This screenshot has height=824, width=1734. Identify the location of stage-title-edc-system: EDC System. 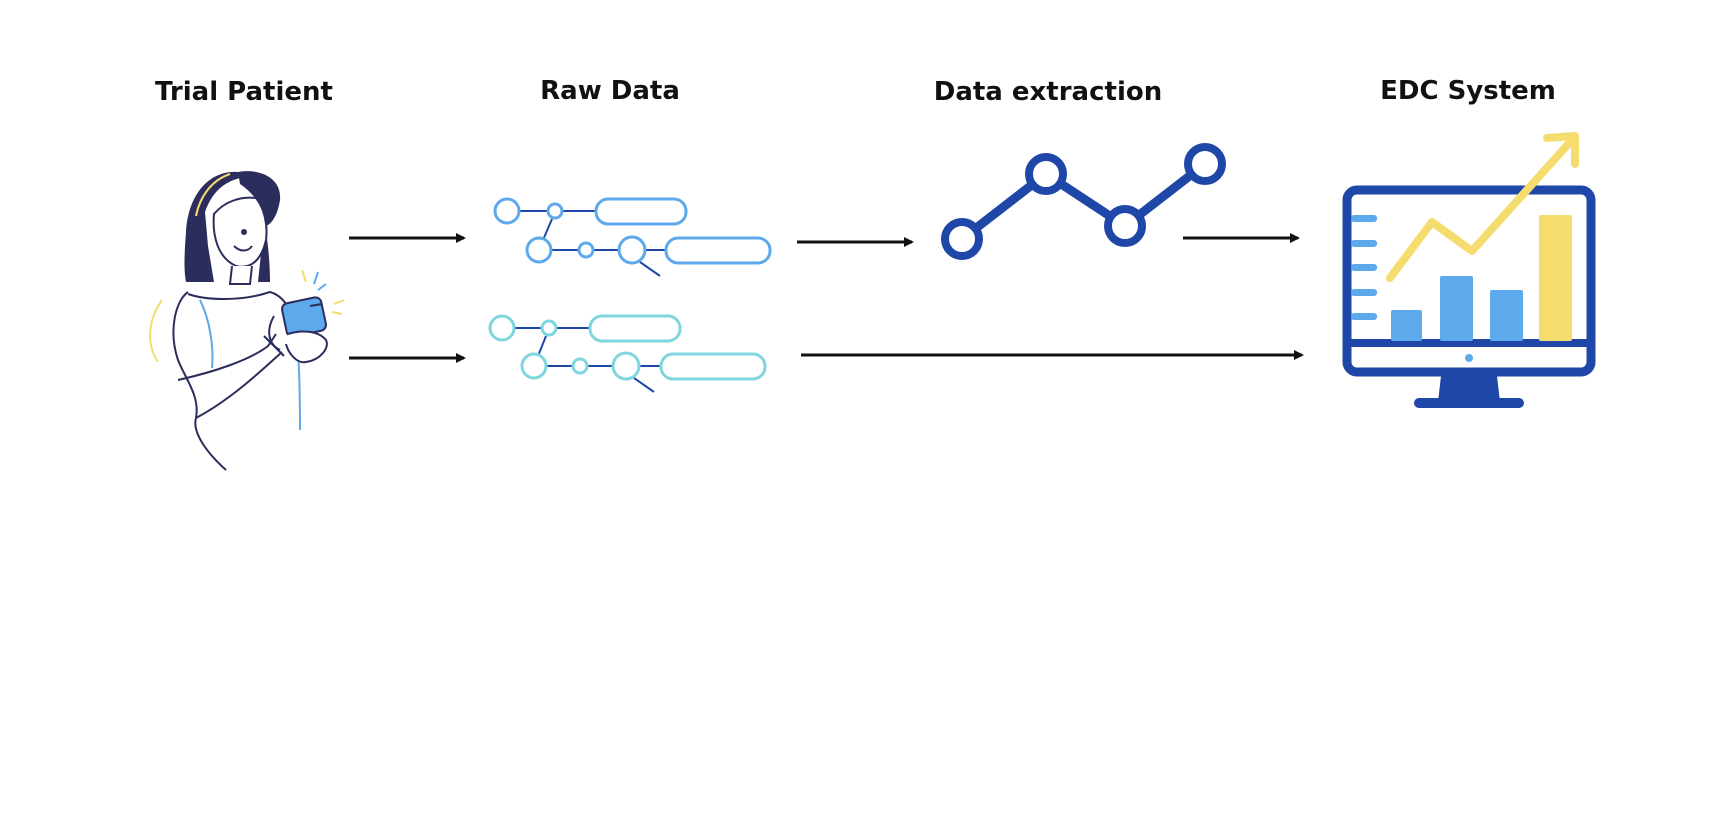
(1468, 91).